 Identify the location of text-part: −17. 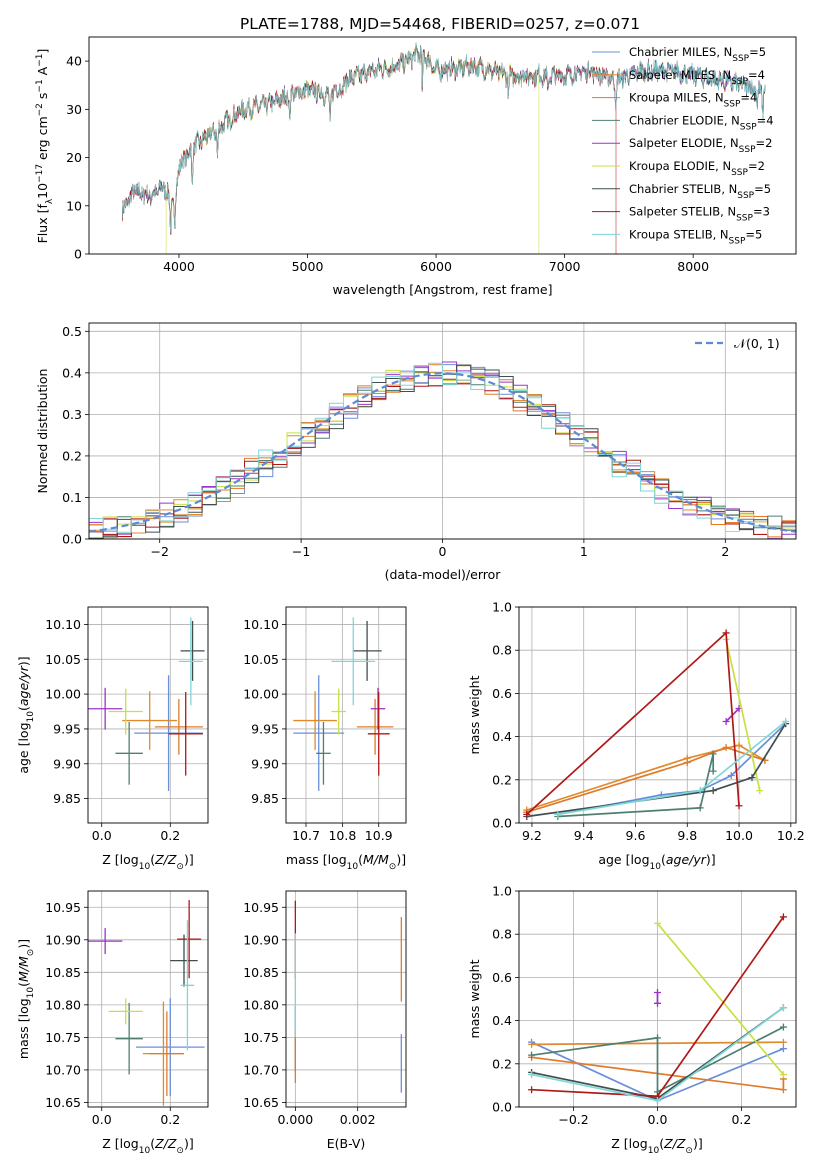
(40, 173).